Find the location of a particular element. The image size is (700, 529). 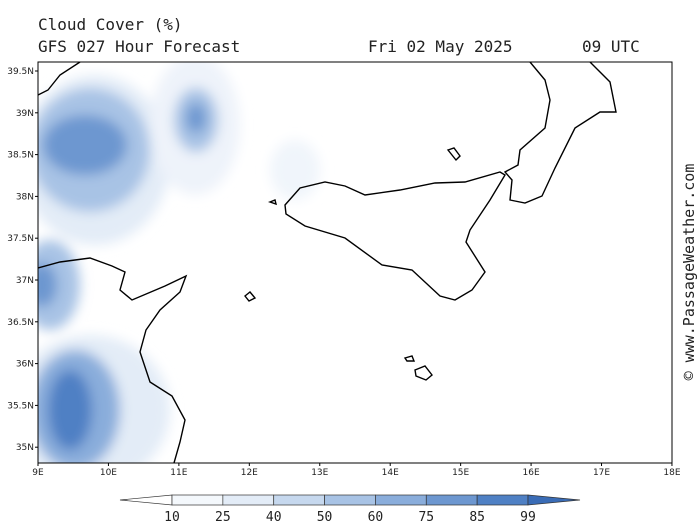

colorbar-label: 40 is located at coordinates (274, 517).